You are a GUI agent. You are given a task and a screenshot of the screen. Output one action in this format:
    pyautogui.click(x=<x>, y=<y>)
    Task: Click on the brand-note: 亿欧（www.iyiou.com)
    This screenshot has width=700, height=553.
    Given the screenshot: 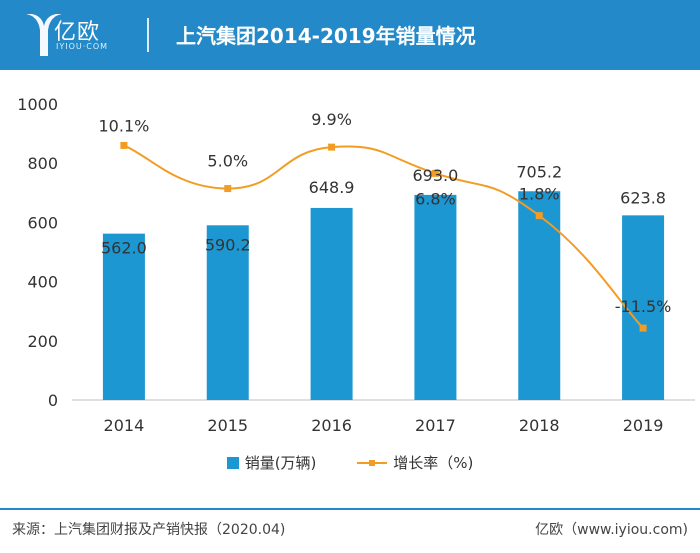 What is the action you would take?
    pyautogui.click(x=611, y=530)
    